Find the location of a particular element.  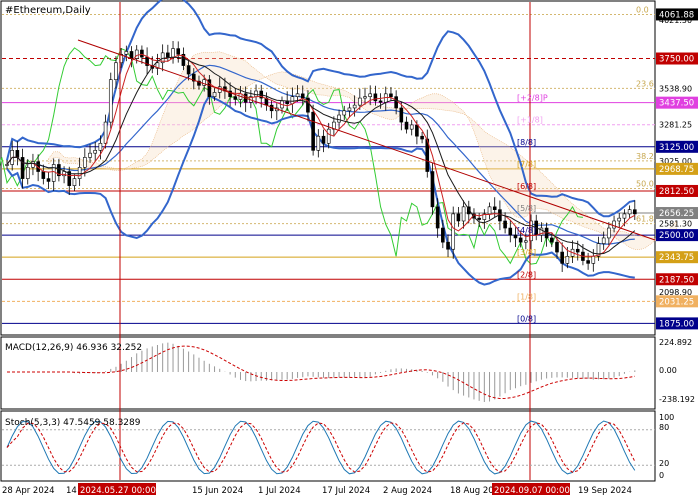

stoch-k is located at coordinates (321, 447).